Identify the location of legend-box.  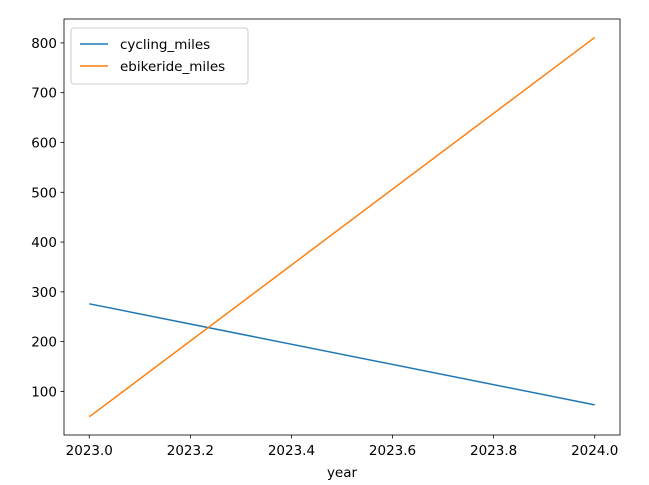
(159, 56).